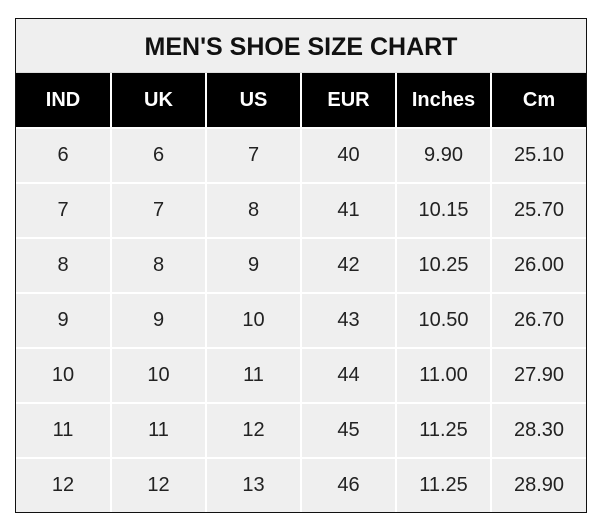 Image resolution: width=605 pixels, height=521 pixels. What do you see at coordinates (63, 484) in the screenshot?
I see `cell-ind: 12` at bounding box center [63, 484].